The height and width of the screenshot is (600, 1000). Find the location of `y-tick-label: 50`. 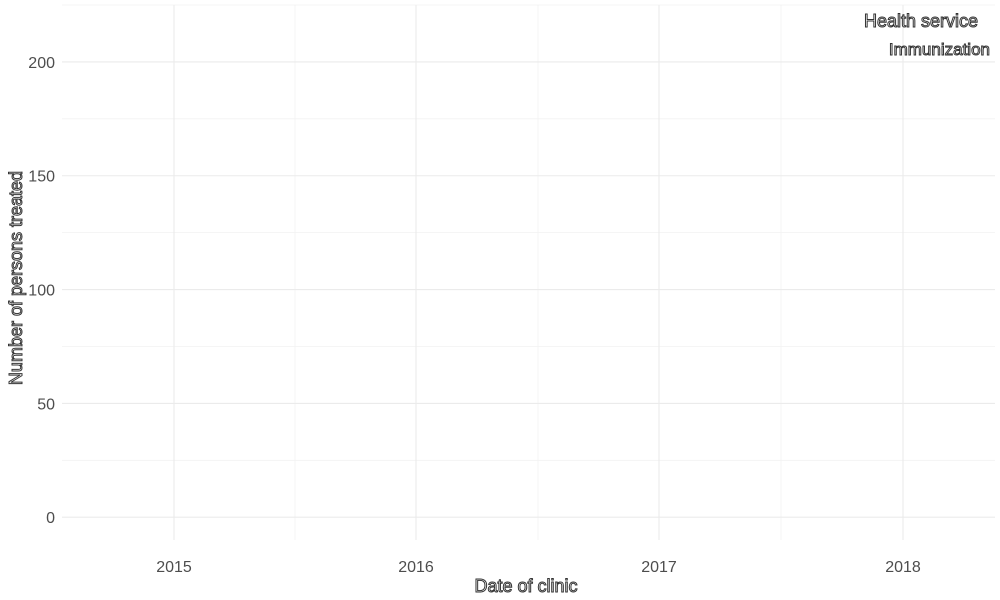

y-tick-label: 50 is located at coordinates (46, 404).